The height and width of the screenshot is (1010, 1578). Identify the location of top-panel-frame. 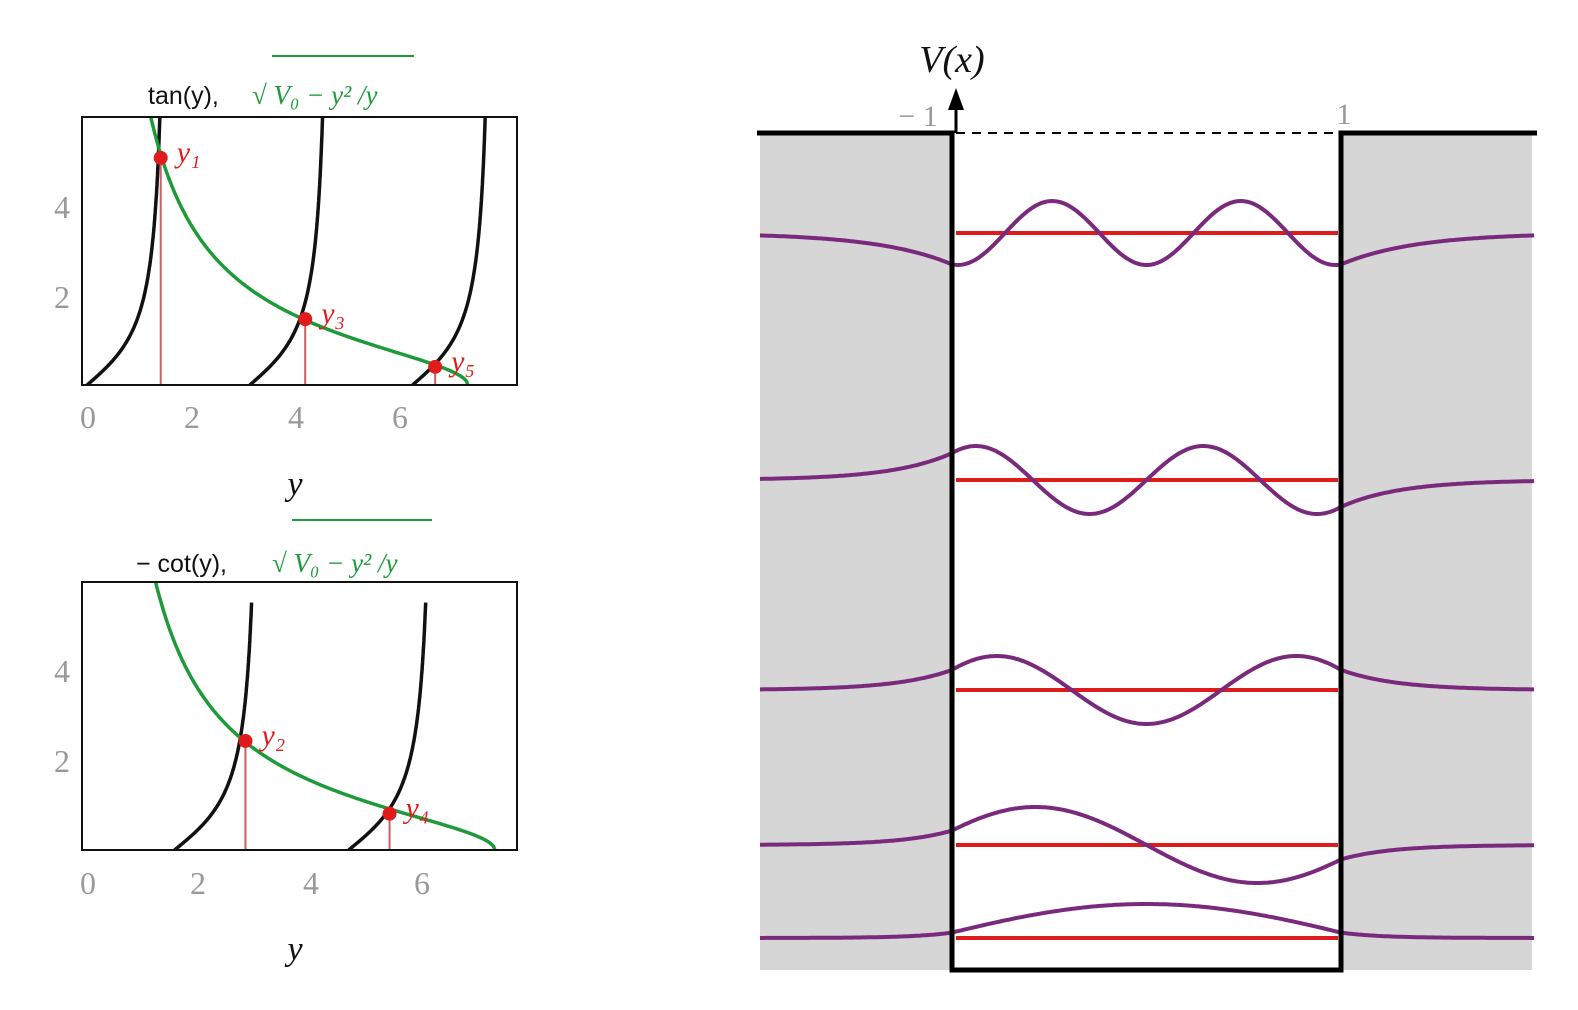
(299, 251).